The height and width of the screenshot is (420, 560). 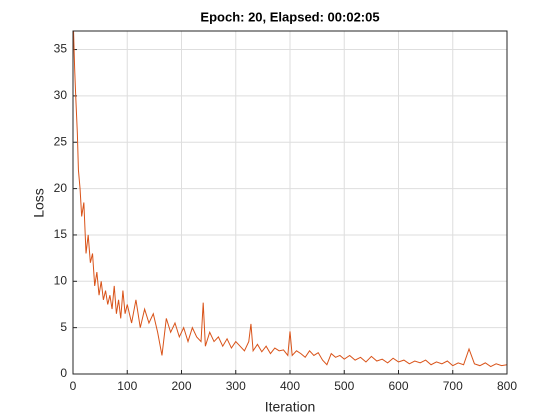 What do you see at coordinates (61, 95) in the screenshot?
I see `y-tick-label: 30` at bounding box center [61, 95].